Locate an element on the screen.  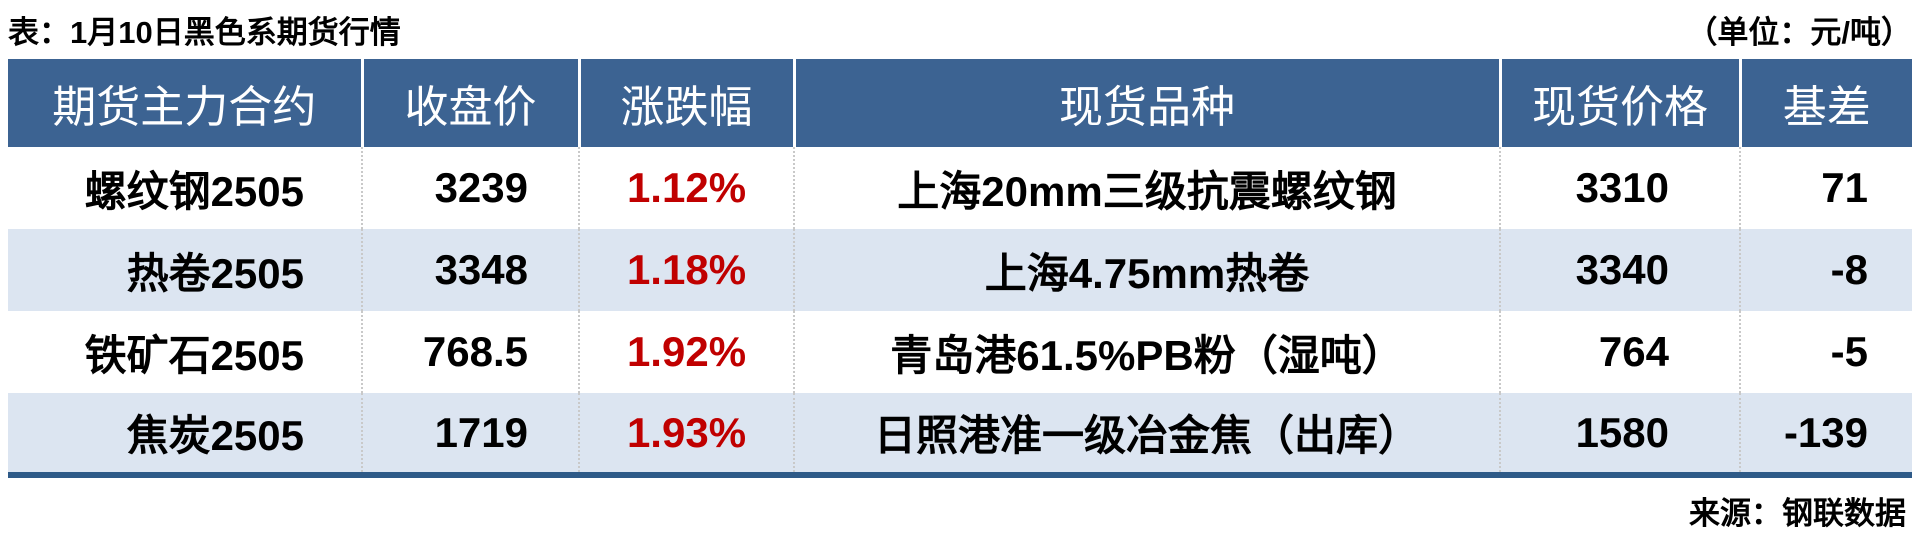
cell-contract: 热卷2505 is located at coordinates (185, 270).